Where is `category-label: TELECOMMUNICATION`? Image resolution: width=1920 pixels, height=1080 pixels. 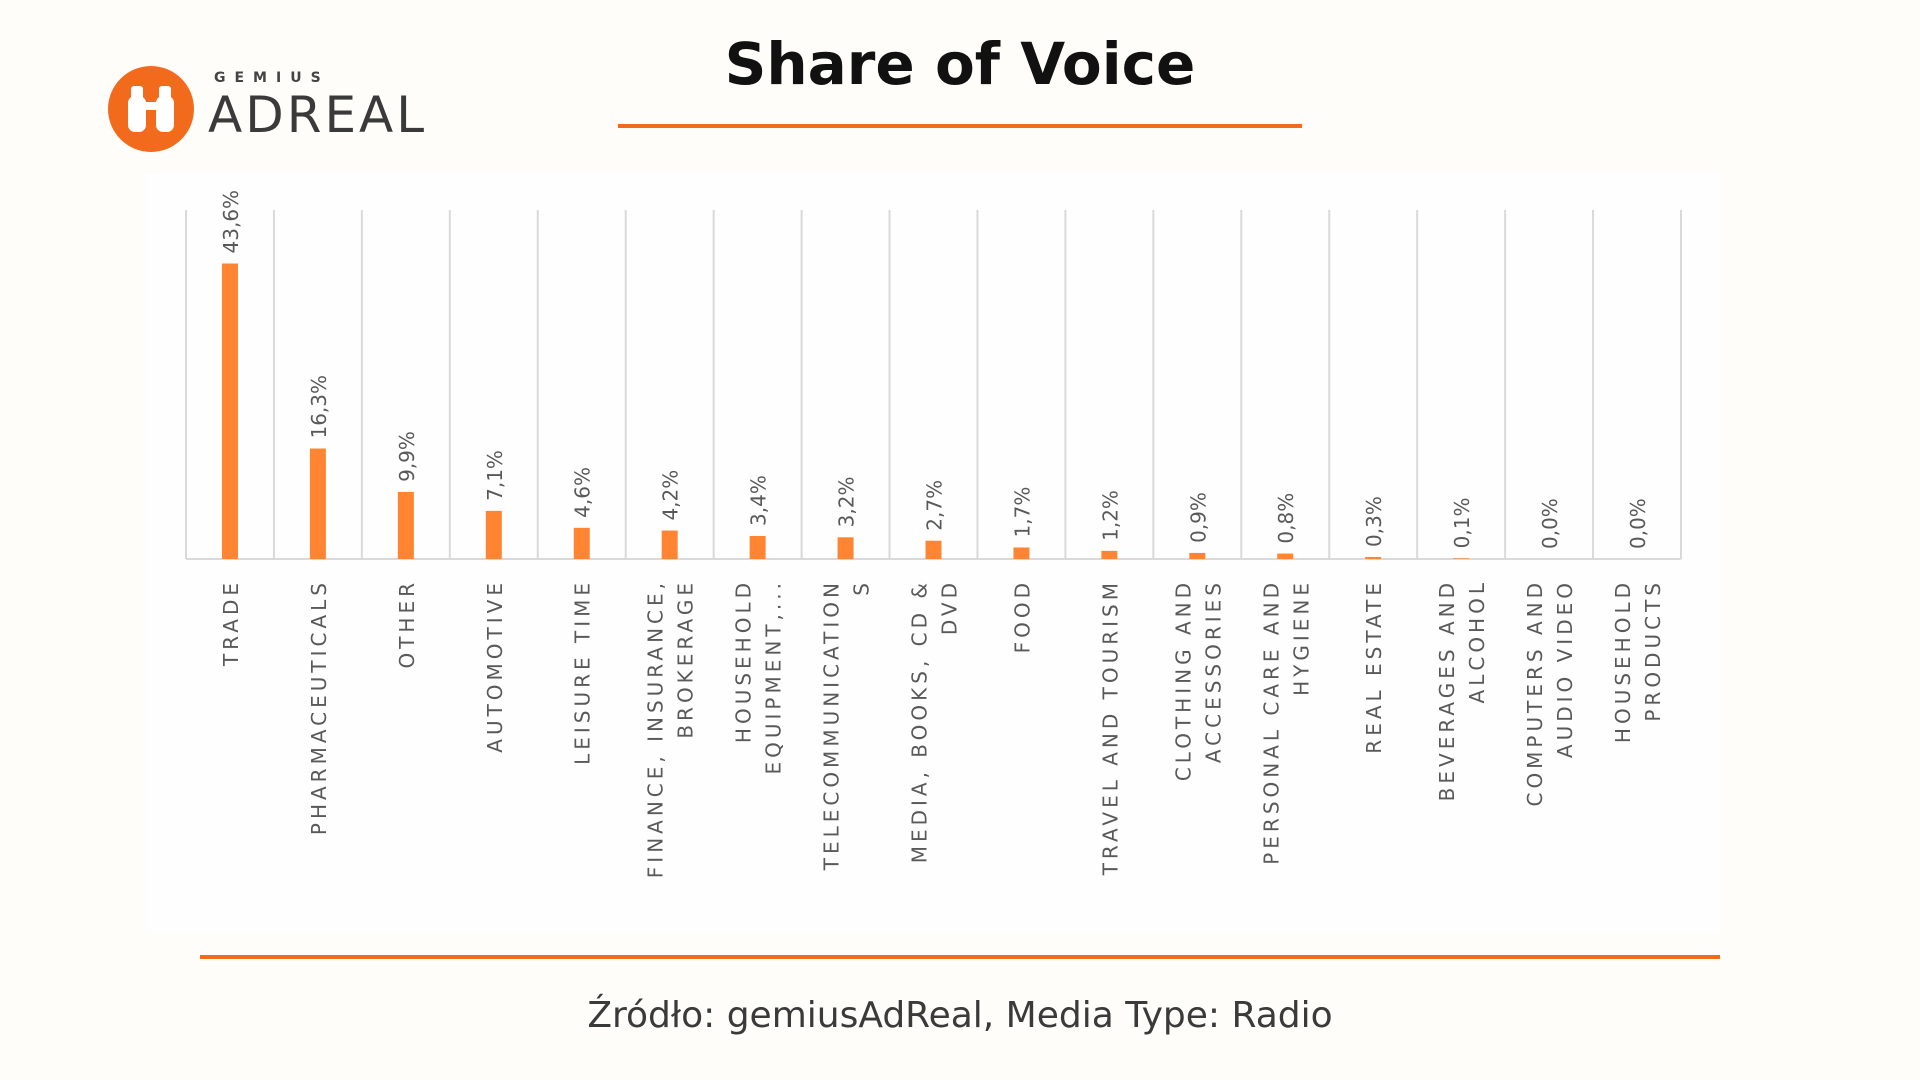 category-label: TELECOMMUNICATION is located at coordinates (832, 725).